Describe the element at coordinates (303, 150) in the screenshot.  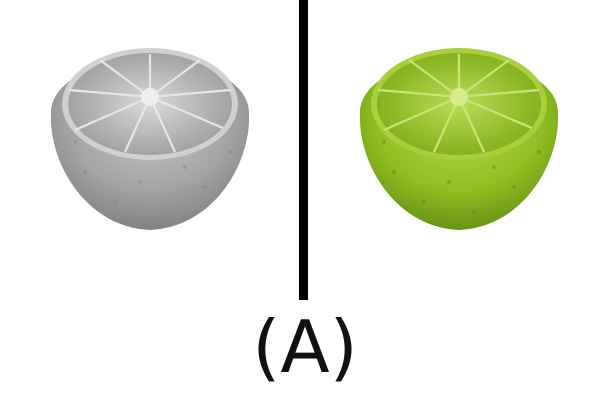
I see `vertical-divider` at that location.